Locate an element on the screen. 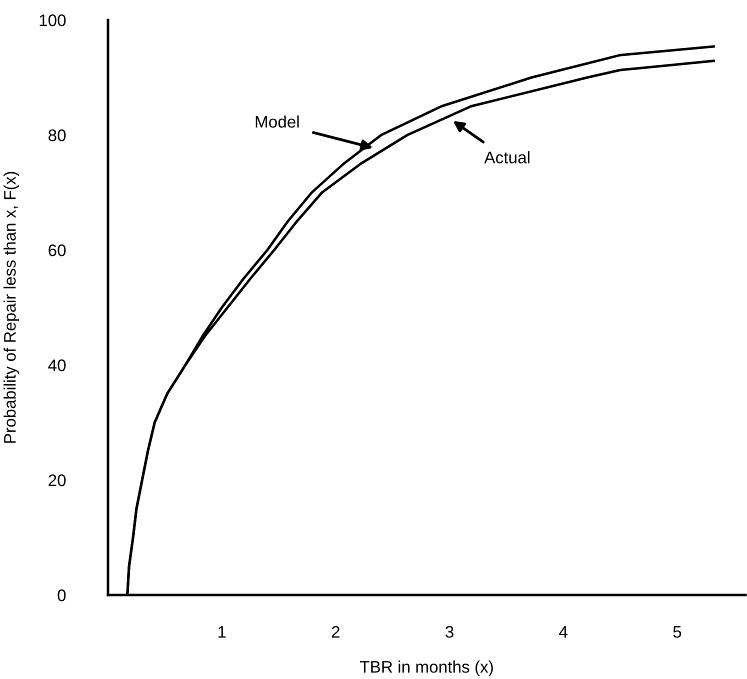  x-tick-label: 1 is located at coordinates (222, 632).